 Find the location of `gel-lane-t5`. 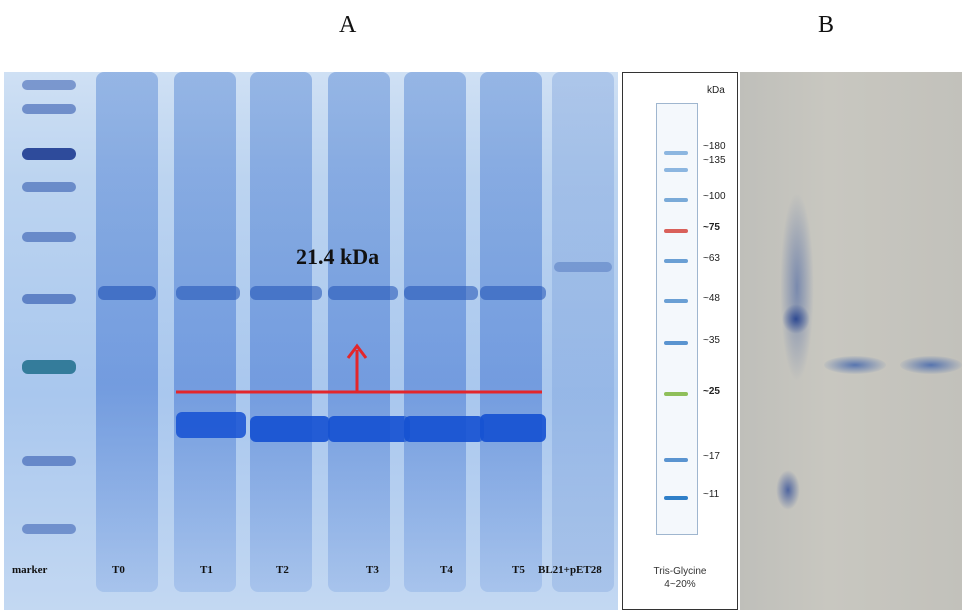

gel-lane-t5 is located at coordinates (513, 332).